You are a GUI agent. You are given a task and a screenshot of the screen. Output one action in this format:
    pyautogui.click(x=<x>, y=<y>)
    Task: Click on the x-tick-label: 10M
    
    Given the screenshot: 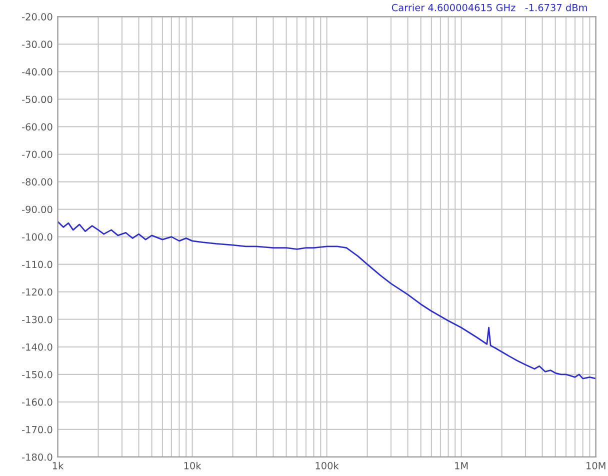 What is the action you would take?
    pyautogui.click(x=596, y=466)
    